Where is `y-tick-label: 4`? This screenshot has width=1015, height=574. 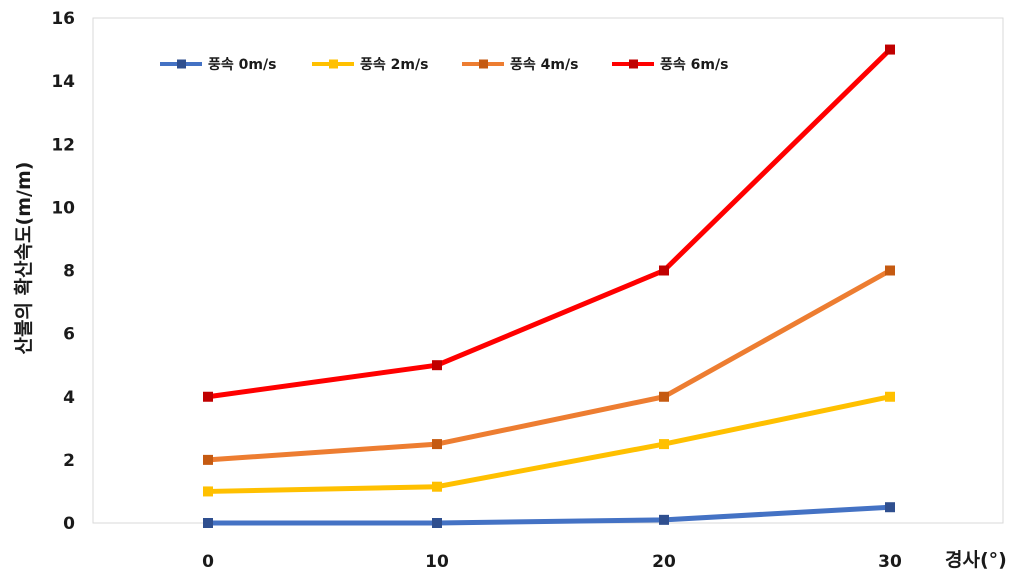 y-tick-label: 4 is located at coordinates (69, 398).